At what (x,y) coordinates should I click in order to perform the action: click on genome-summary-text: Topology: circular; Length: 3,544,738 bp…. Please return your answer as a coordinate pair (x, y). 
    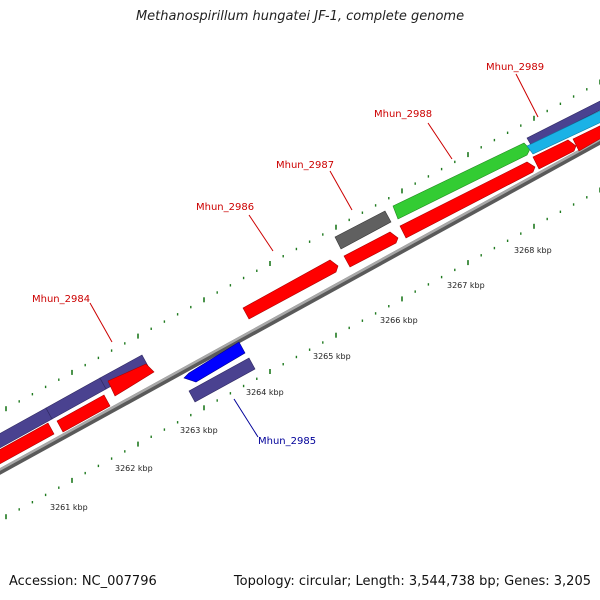
    Looking at the image, I should click on (412, 581).